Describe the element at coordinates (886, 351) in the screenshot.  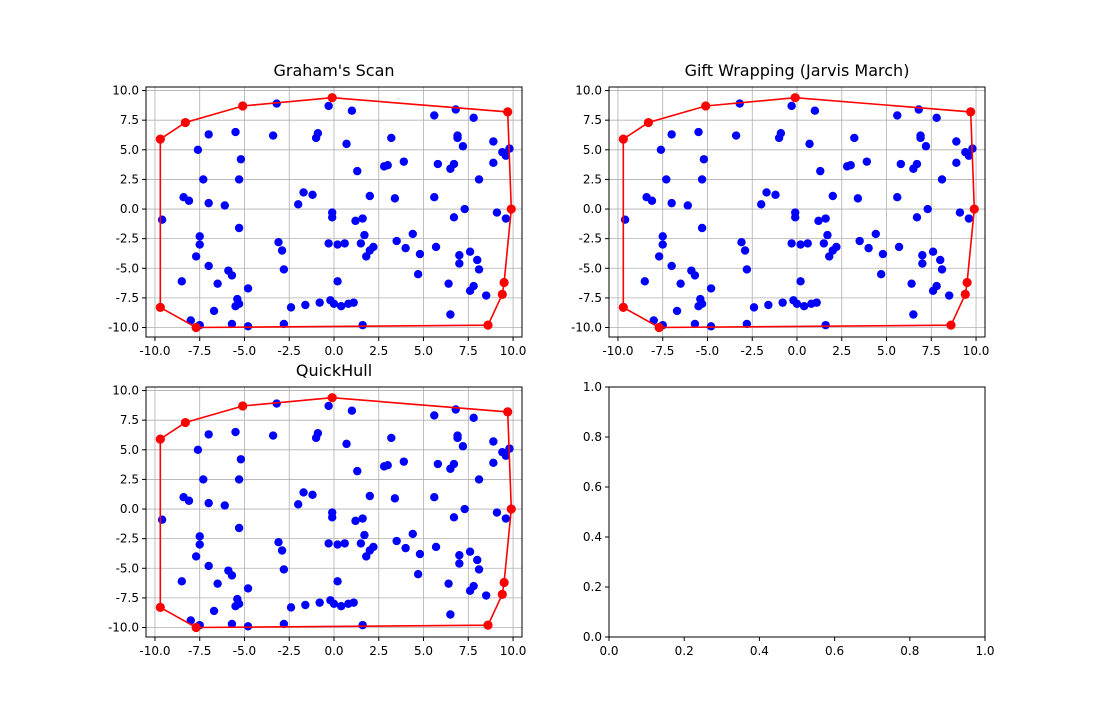
I see `x-tick-label: 5.0` at that location.